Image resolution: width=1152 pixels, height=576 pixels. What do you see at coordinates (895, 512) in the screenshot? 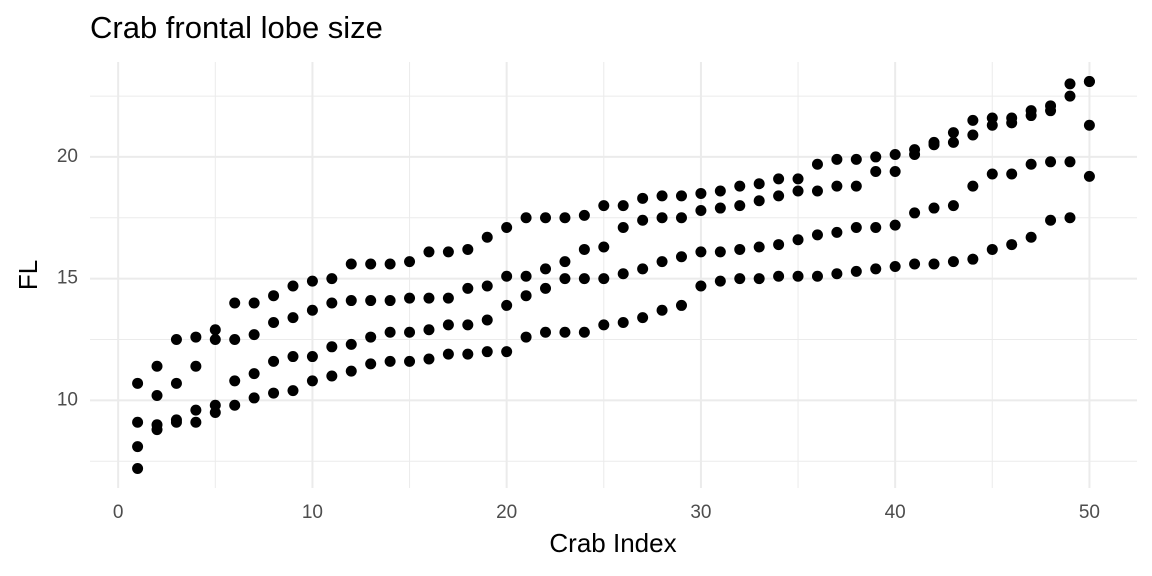
I see `x-tick-label: 40` at bounding box center [895, 512].